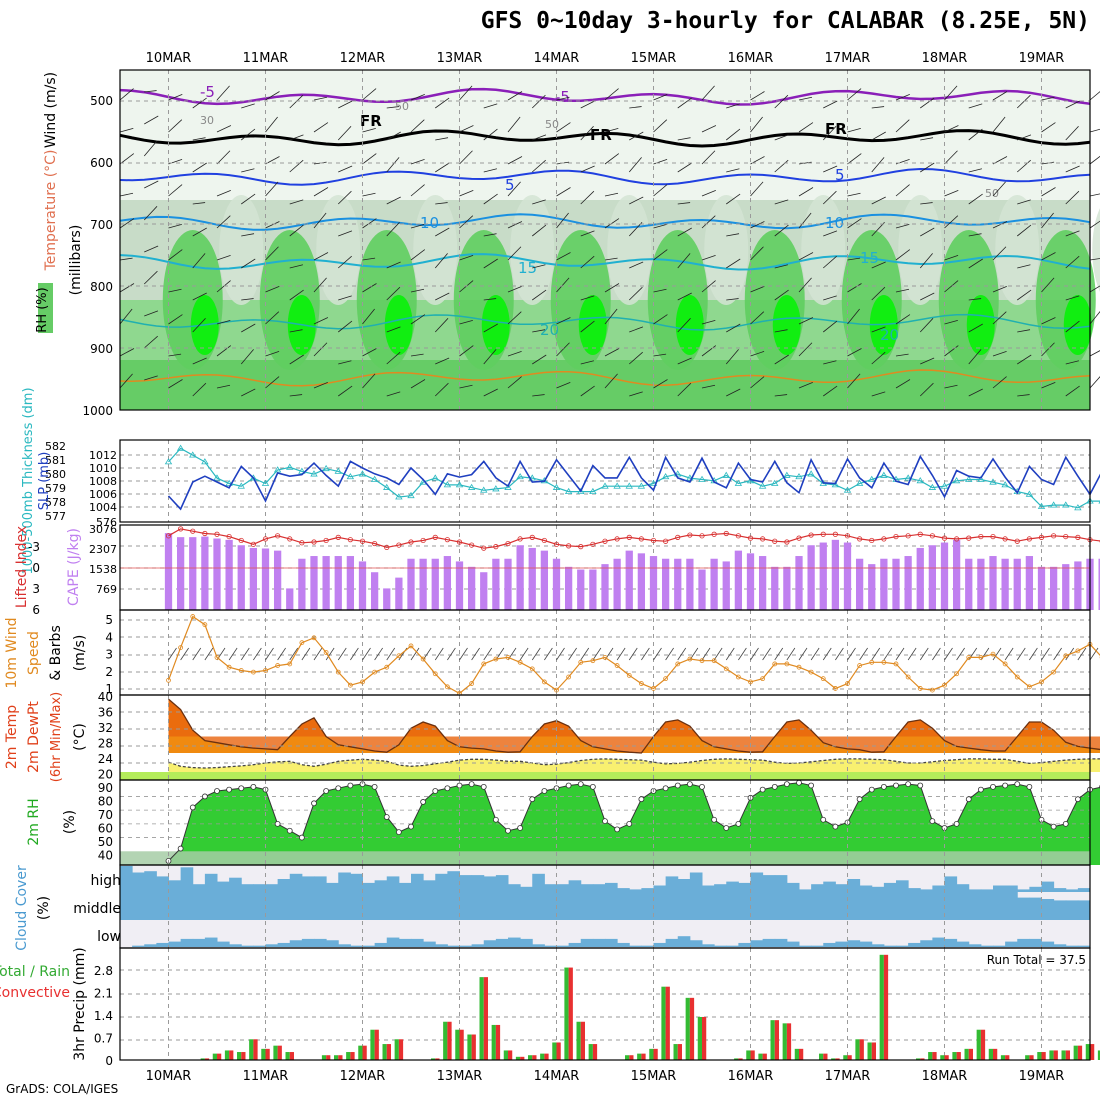 The width and height of the screenshot is (1100, 1100). Describe the element at coordinates (51, 211) in the screenshot. I see `temperature-axis-label: Temperature (°C)` at that location.